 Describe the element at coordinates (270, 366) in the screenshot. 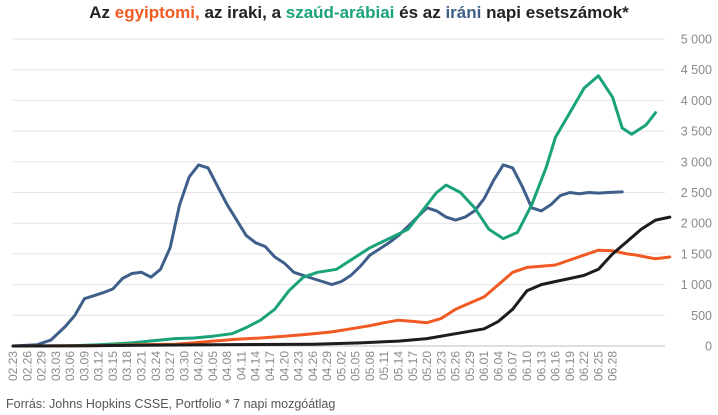

I see `x-tick-label: 04.17` at that location.